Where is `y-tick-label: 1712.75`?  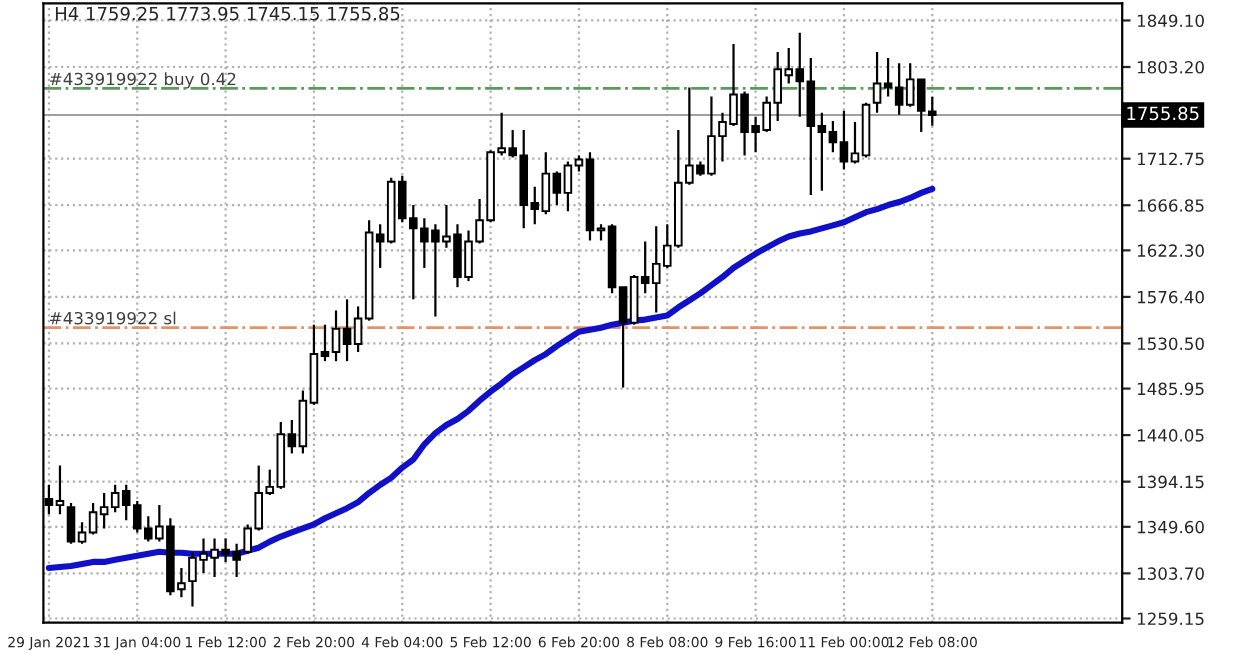 y-tick-label: 1712.75 is located at coordinates (1170, 159).